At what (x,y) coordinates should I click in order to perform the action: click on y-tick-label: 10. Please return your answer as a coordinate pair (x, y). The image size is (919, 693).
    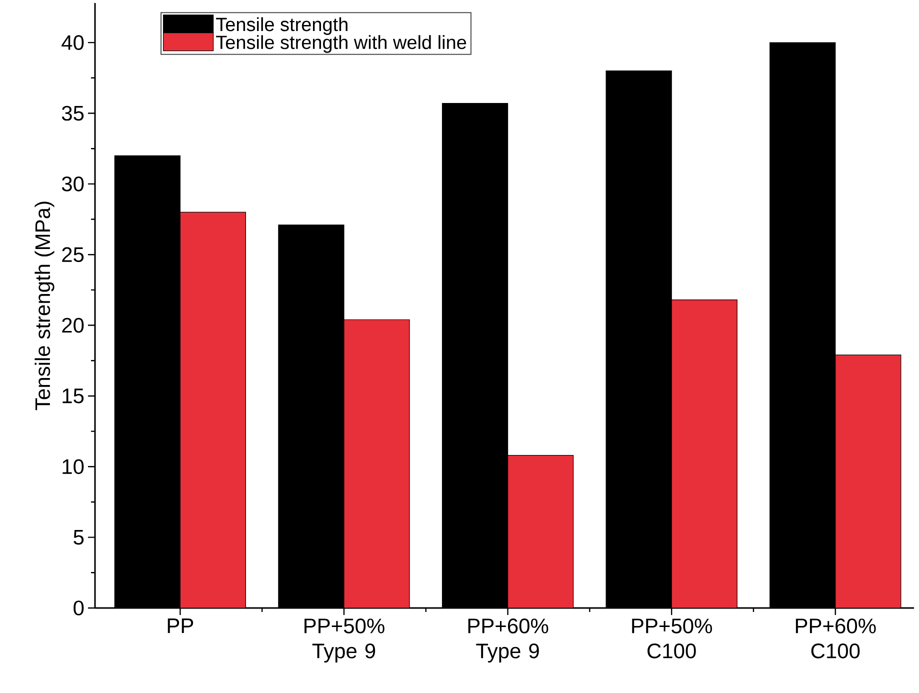
    Looking at the image, I should click on (73, 466).